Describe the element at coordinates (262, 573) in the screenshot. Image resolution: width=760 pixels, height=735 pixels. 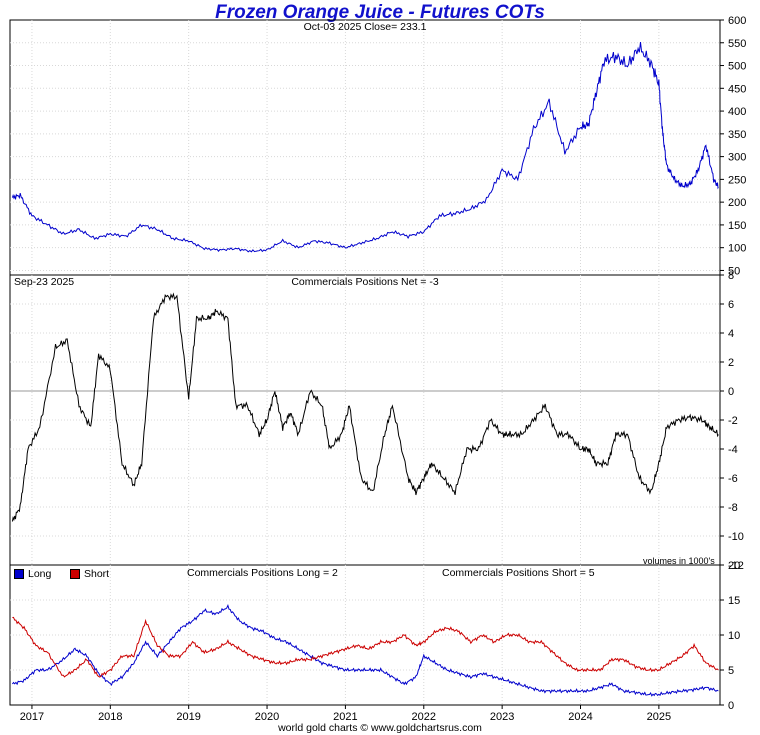
I see `long-subtitle: Commercials Positions Long = 2` at that location.